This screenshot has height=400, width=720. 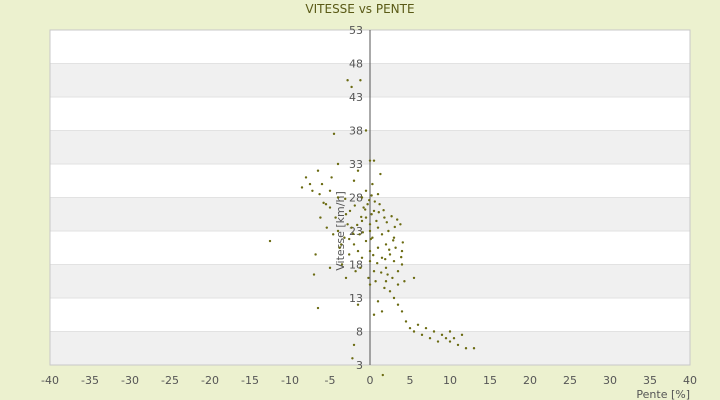 What do you see at coordinates (170, 380) in the screenshot?
I see `x-tick-label: -25` at bounding box center [170, 380].